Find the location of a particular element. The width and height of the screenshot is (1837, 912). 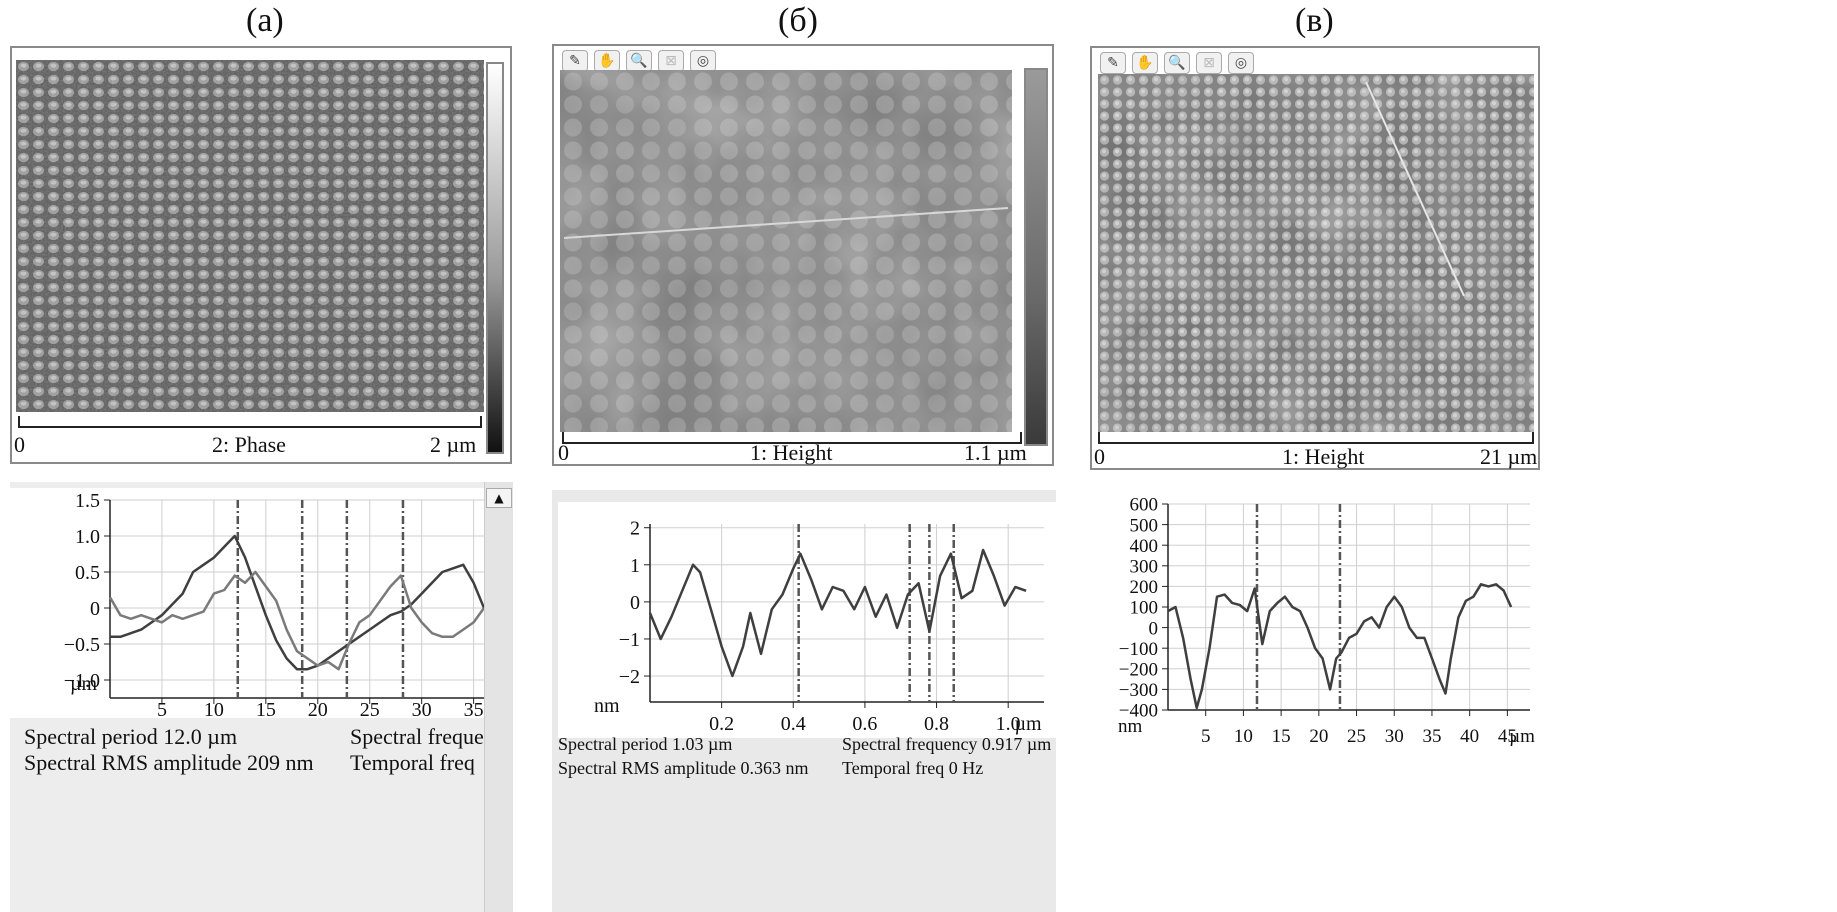

y-tick-label: −1 is located at coordinates (629, 640).